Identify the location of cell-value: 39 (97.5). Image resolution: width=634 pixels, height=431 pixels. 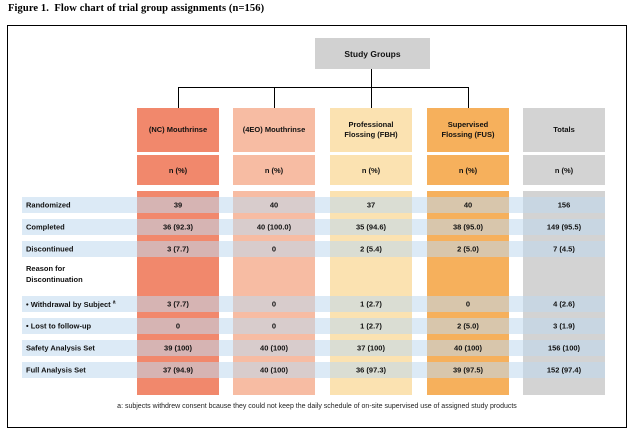
(468, 370).